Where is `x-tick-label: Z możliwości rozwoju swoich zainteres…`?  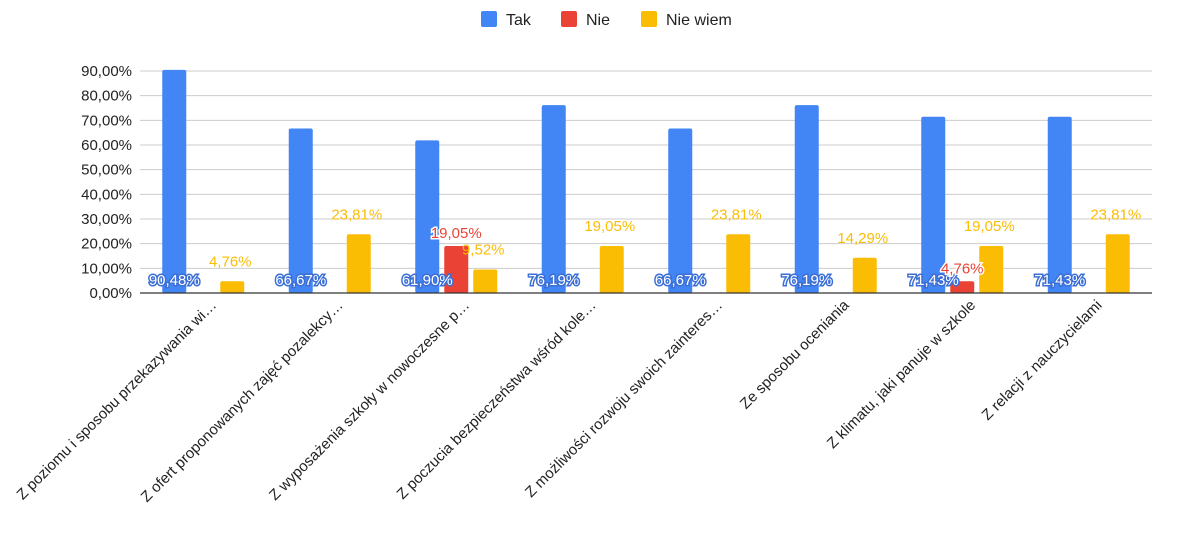 x-tick-label: Z możliwości rozwoju swoich zainteres… is located at coordinates (624, 399).